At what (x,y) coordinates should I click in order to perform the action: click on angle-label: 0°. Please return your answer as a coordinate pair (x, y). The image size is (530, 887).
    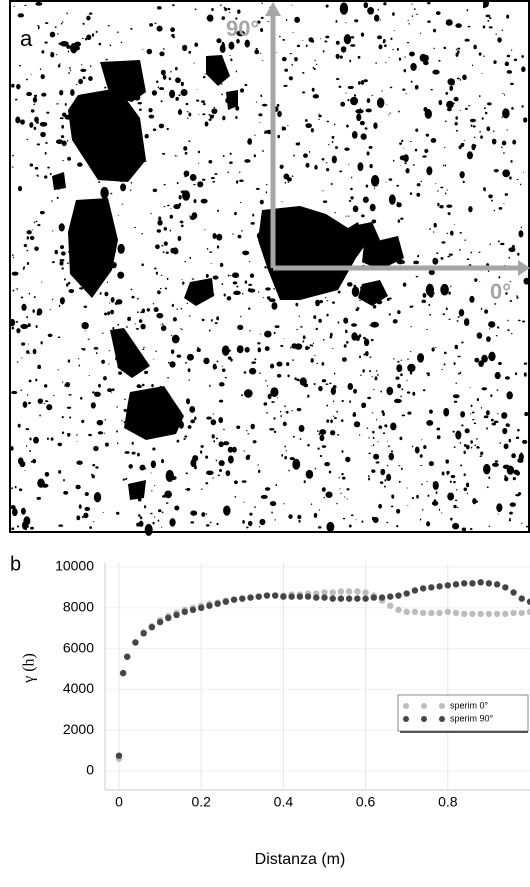
    Looking at the image, I should click on (500, 291).